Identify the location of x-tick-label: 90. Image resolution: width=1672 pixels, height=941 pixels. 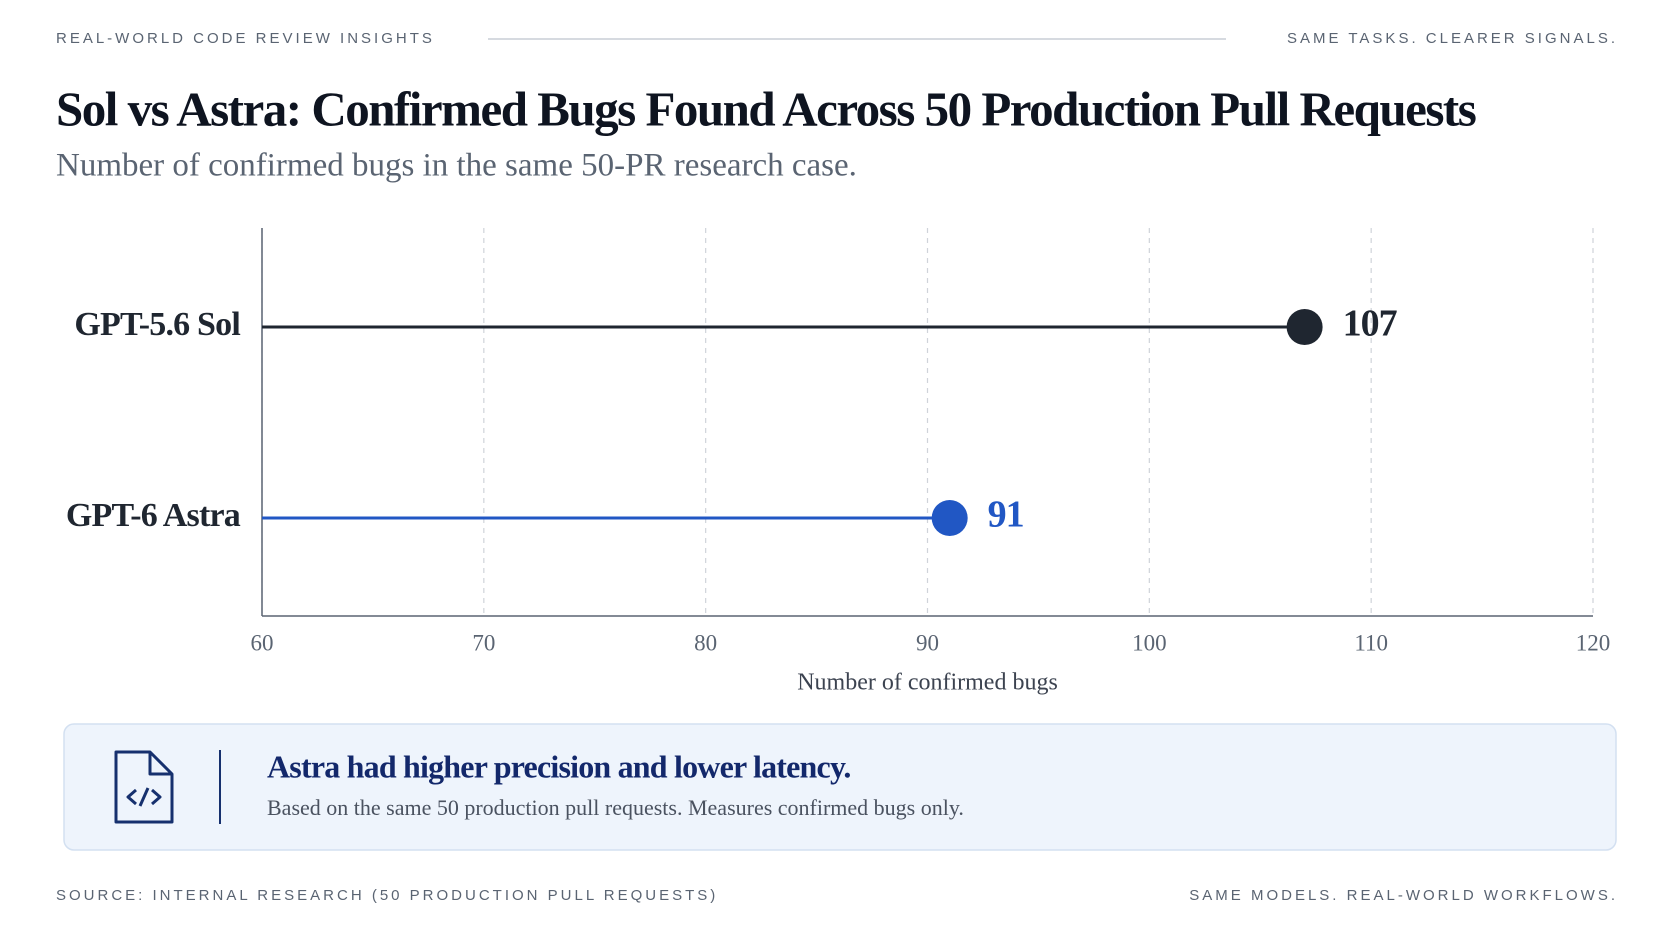
(927, 642).